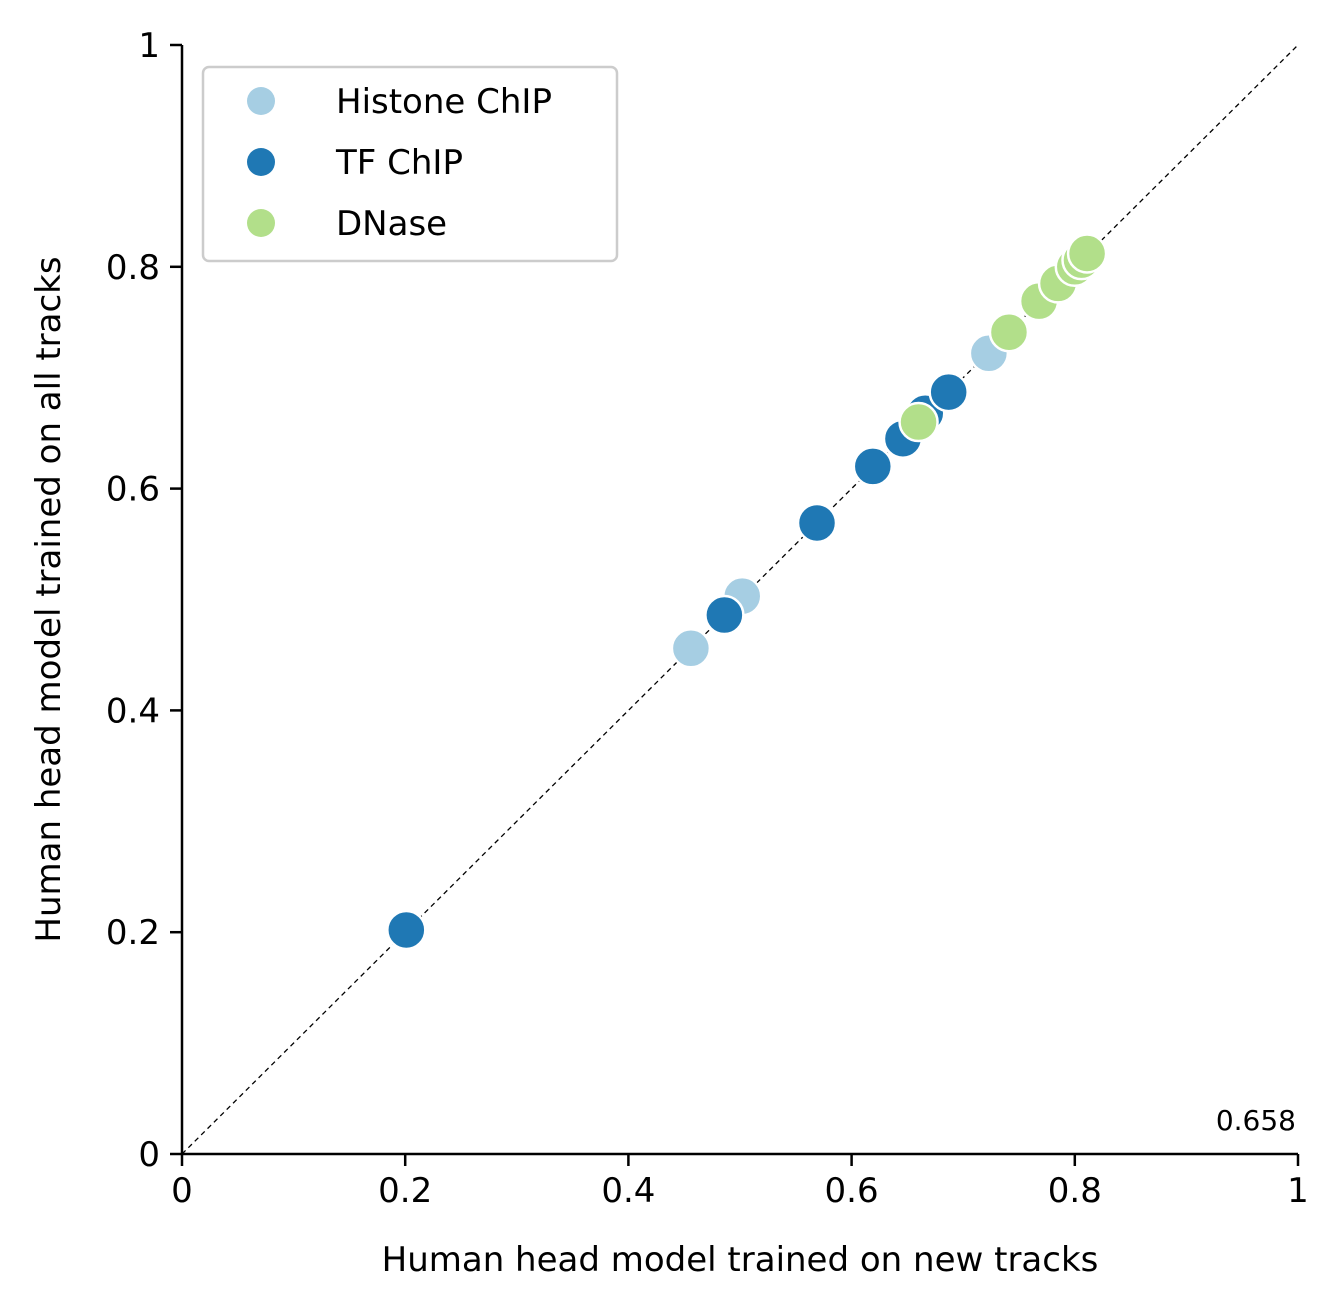  Describe the element at coordinates (444, 102) in the screenshot. I see `legend-label: Histone ChIP` at that location.